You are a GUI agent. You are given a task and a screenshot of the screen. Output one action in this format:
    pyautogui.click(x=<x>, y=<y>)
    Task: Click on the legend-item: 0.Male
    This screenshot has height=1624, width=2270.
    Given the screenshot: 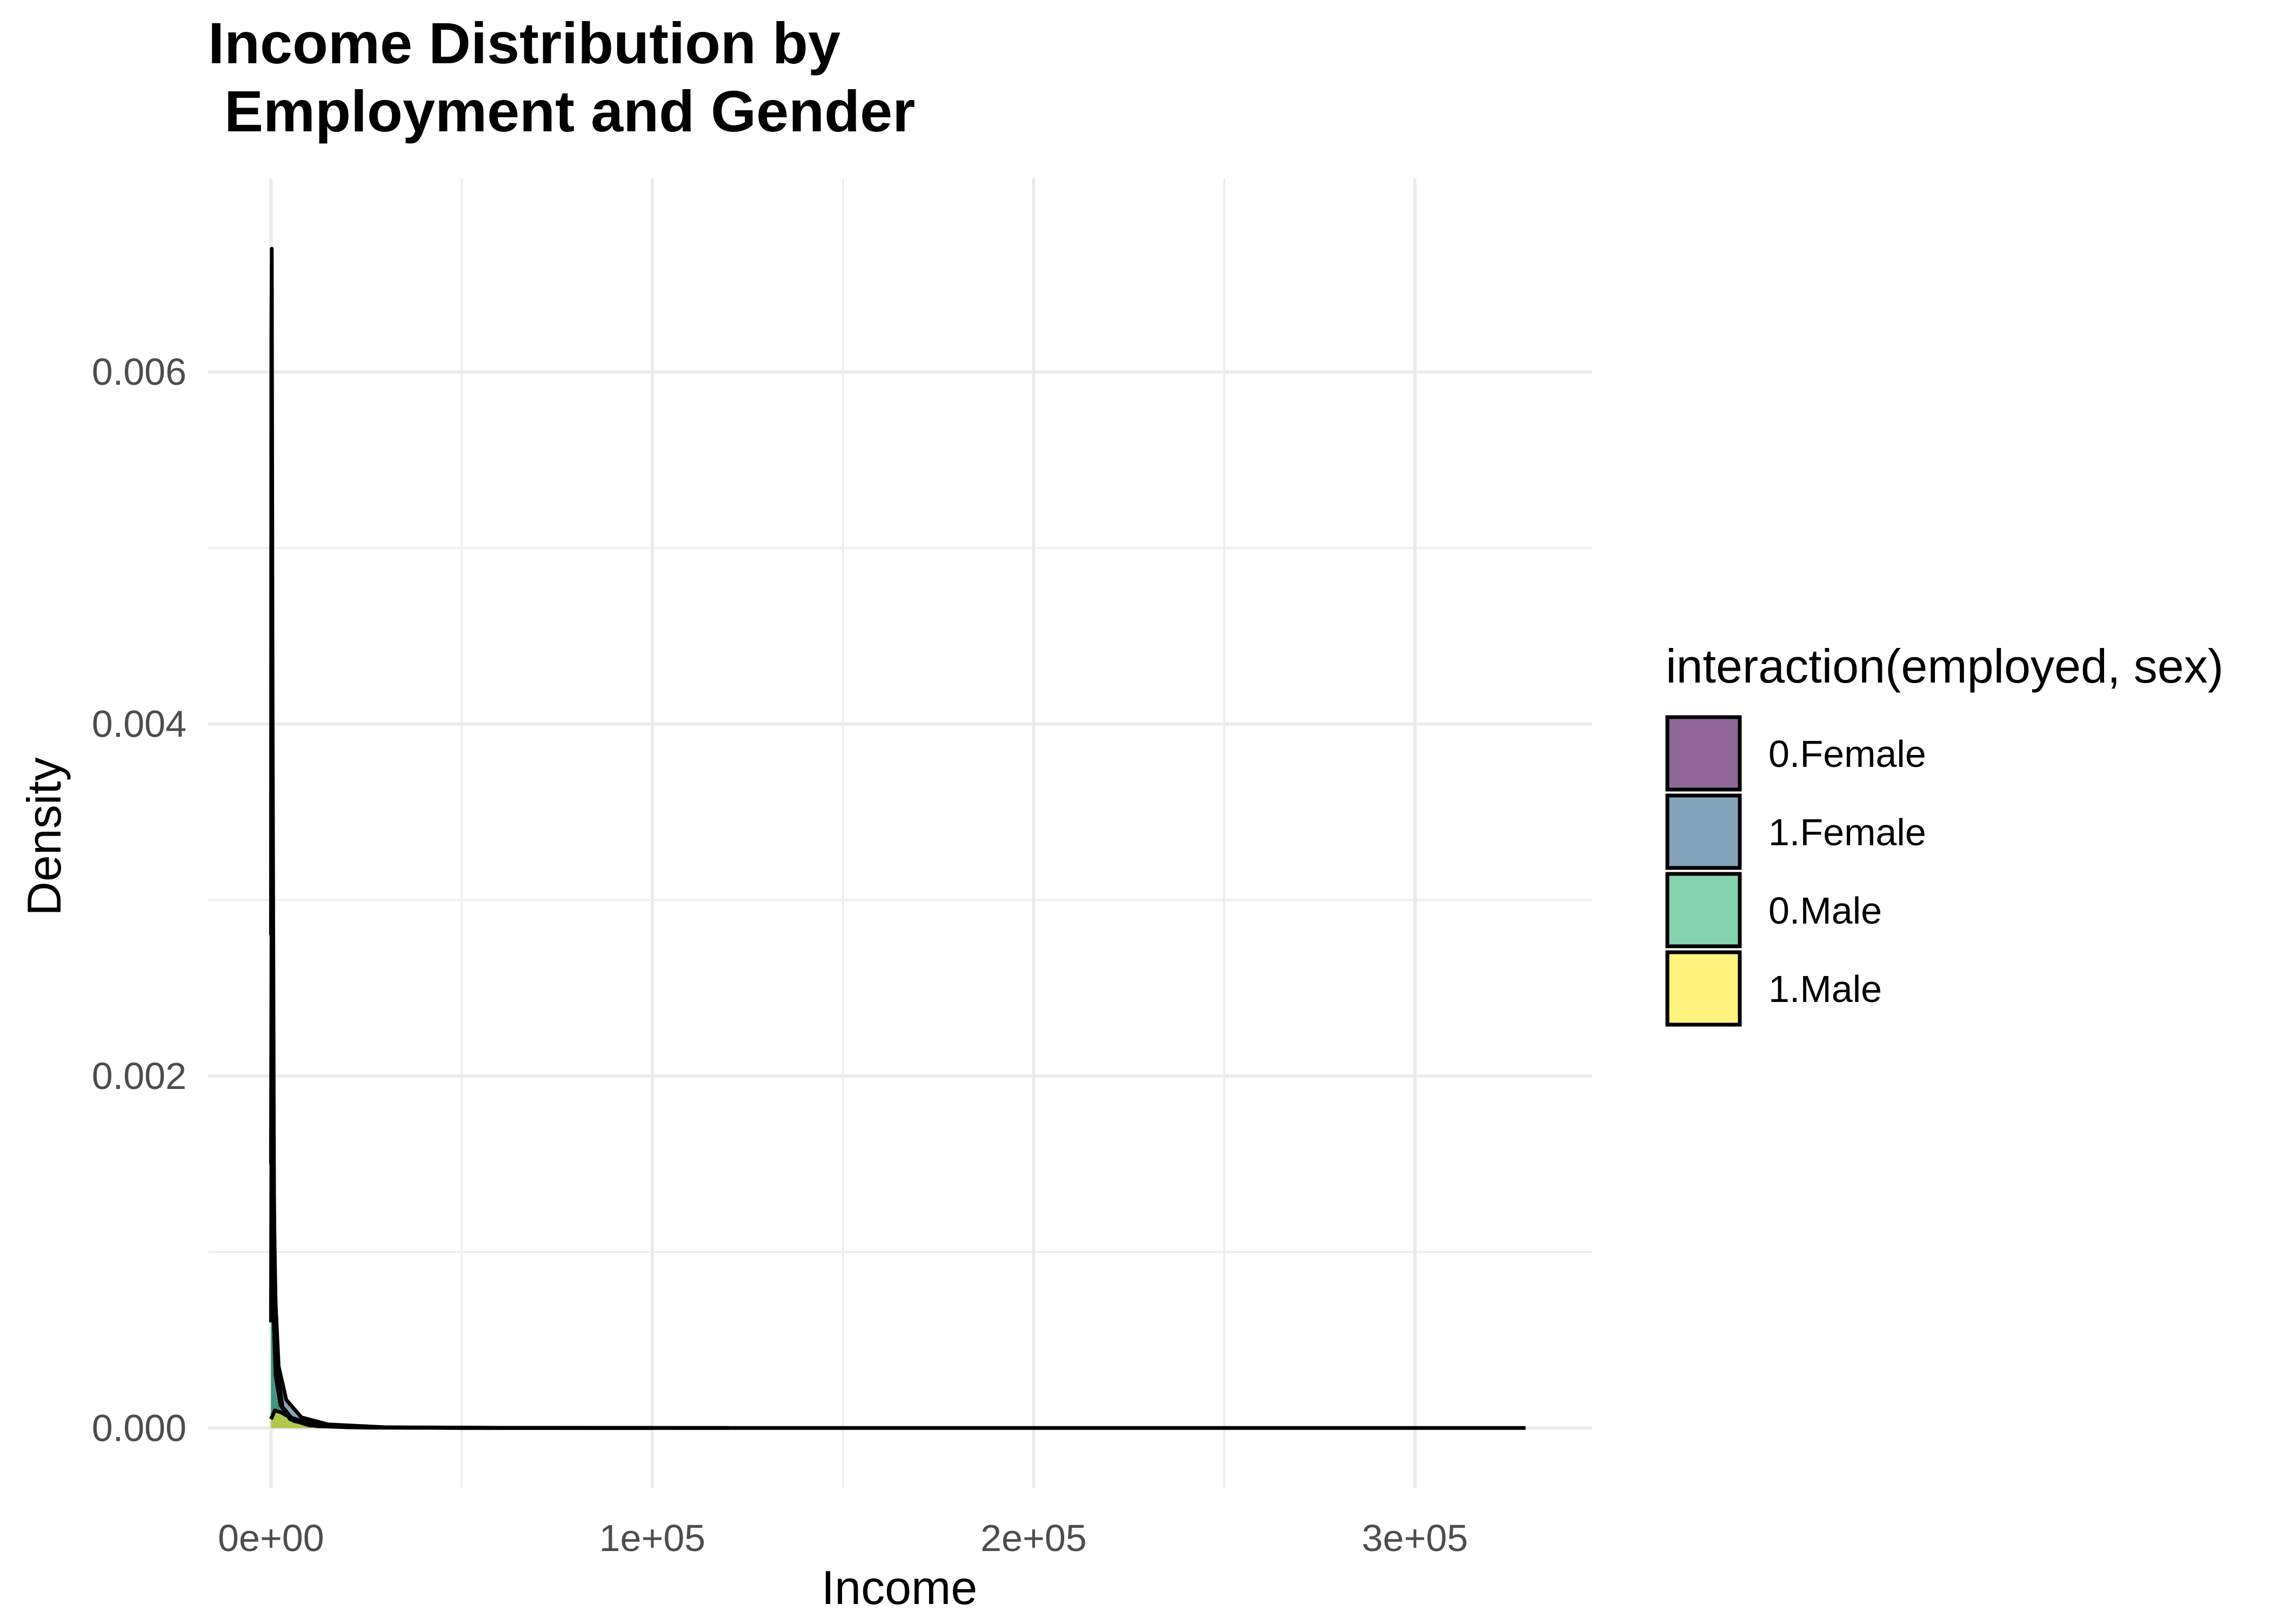 What is the action you would take?
    pyautogui.click(x=1773, y=910)
    